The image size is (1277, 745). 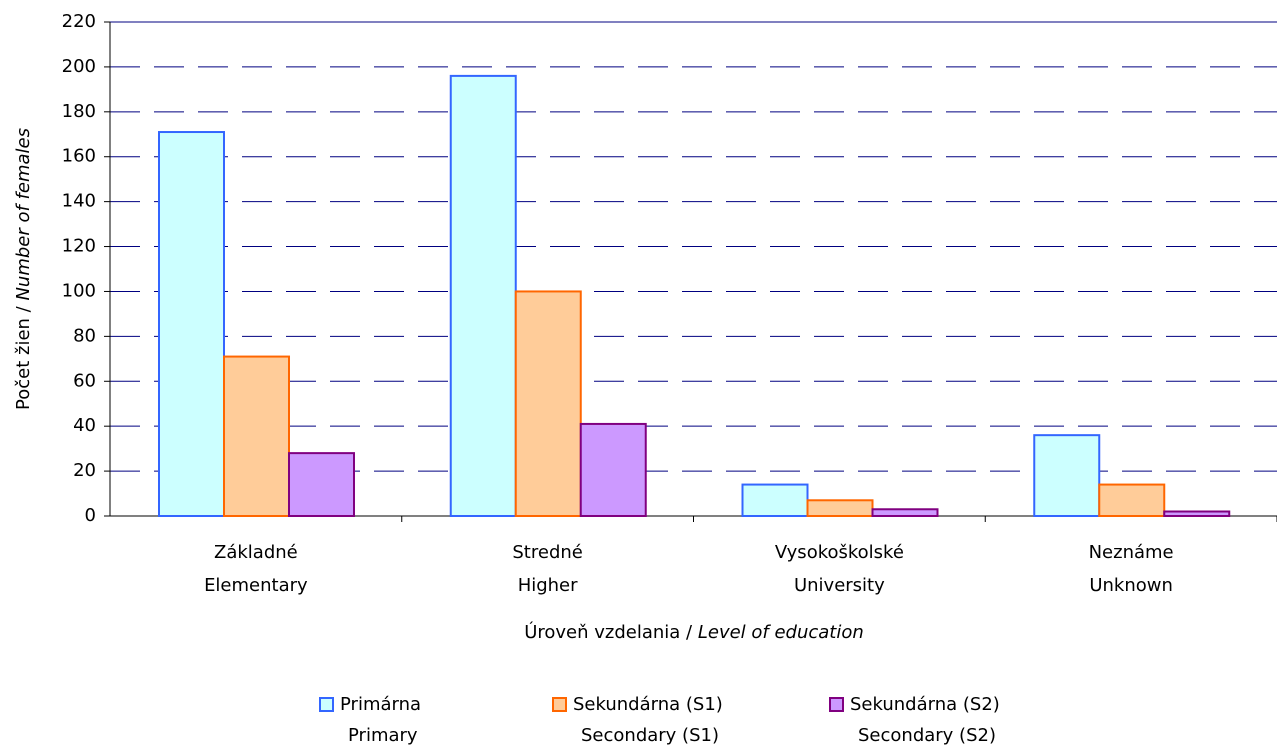 What do you see at coordinates (256, 585) in the screenshot?
I see `x-tick-label: Elementary` at bounding box center [256, 585].